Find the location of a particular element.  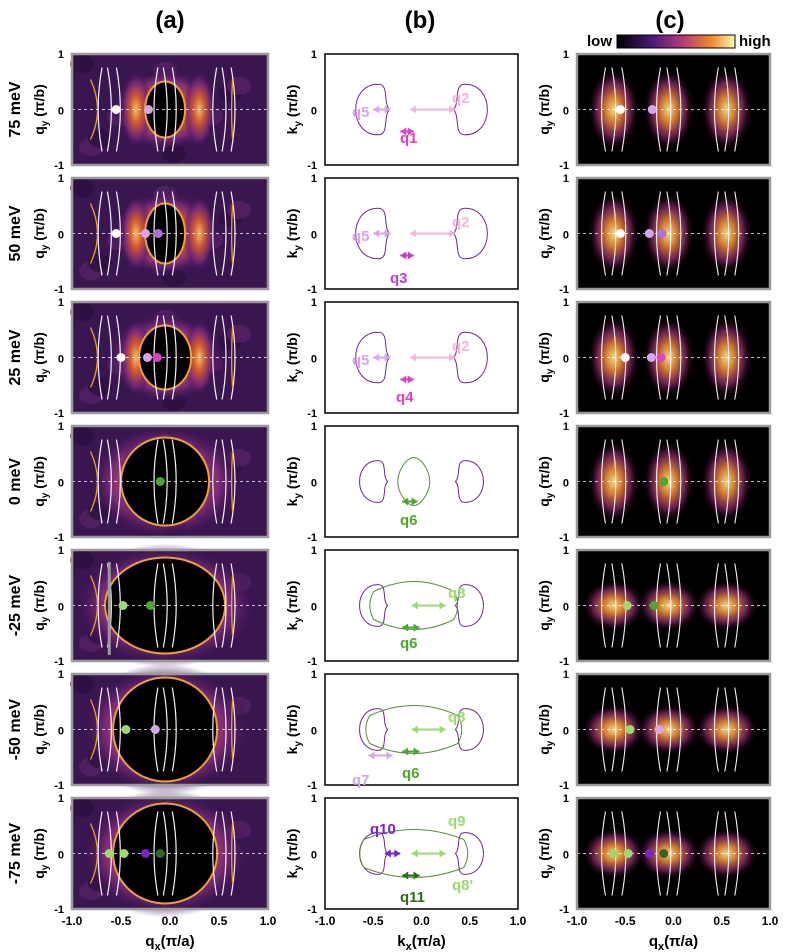

hole-pocket-contour is located at coordinates (414, 605).